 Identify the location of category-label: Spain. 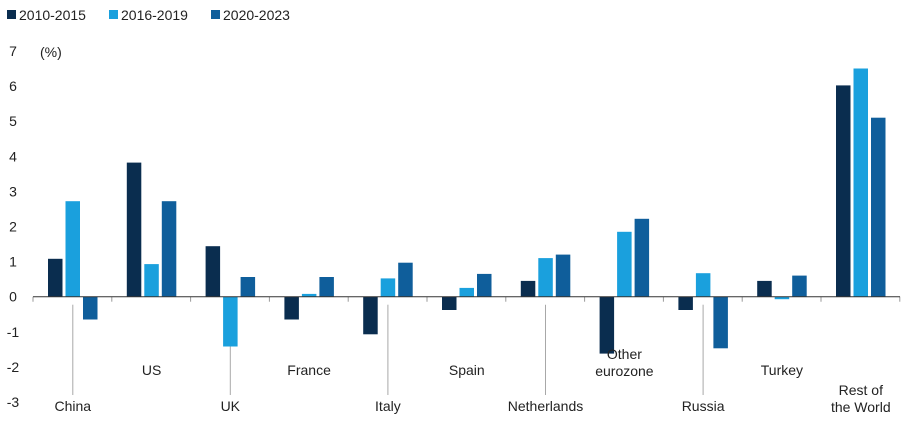
(467, 370).